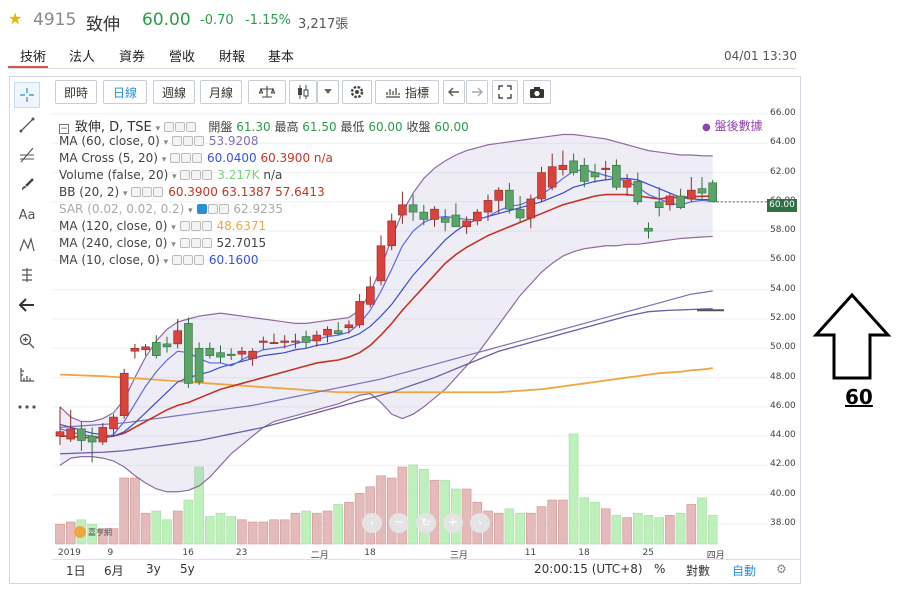 The height and width of the screenshot is (600, 900). Describe the element at coordinates (125, 92) in the screenshot. I see `daily-button: 日線` at that location.